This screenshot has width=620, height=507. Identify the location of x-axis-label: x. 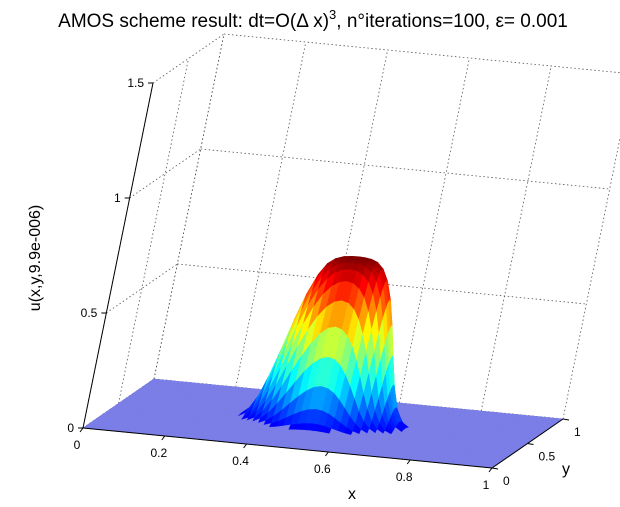
(352, 494).